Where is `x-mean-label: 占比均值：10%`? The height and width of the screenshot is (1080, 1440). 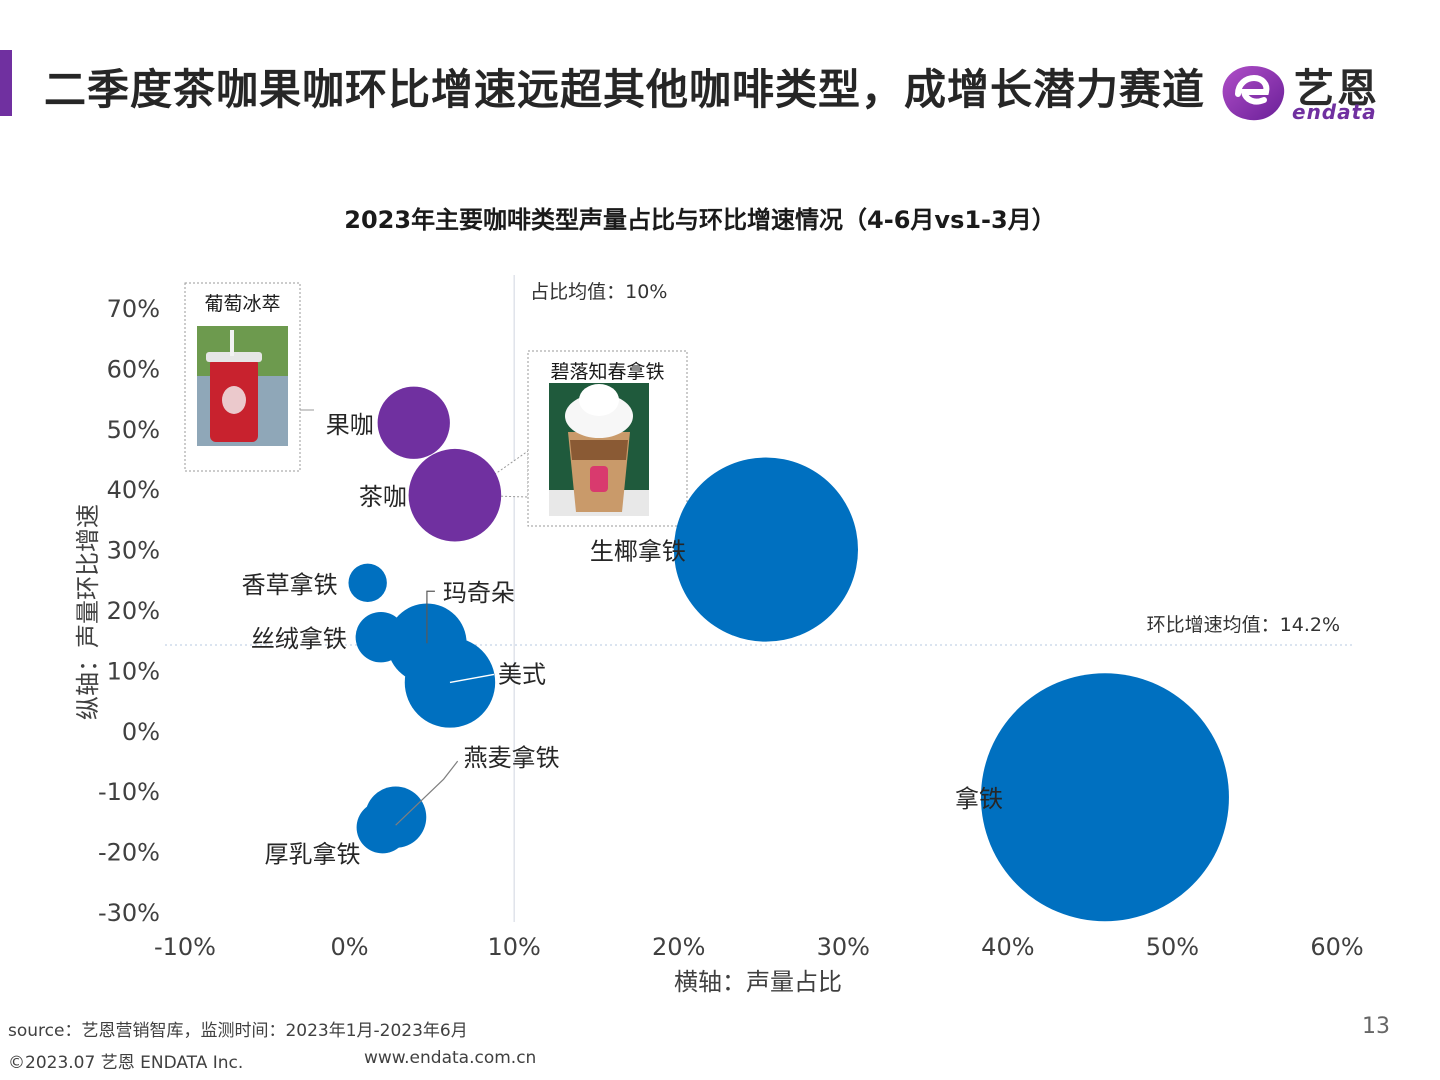
x-mean-label: 占比均值：10% is located at coordinates (598, 292).